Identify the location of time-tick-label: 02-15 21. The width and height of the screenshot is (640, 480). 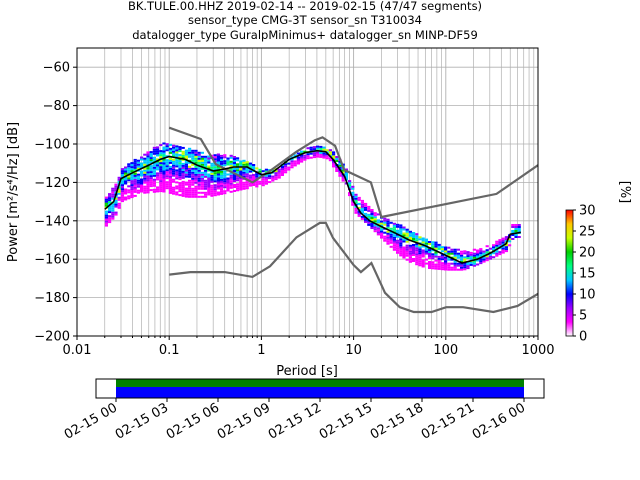
(448, 421).